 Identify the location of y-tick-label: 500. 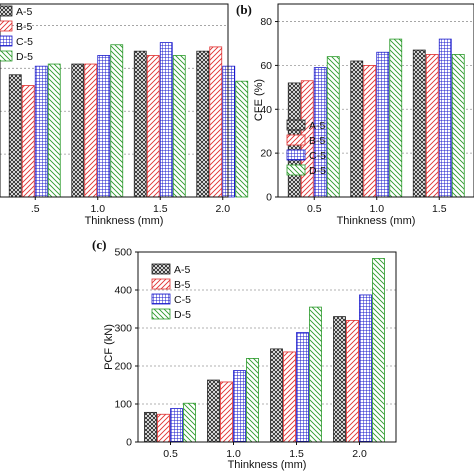
(123, 253).